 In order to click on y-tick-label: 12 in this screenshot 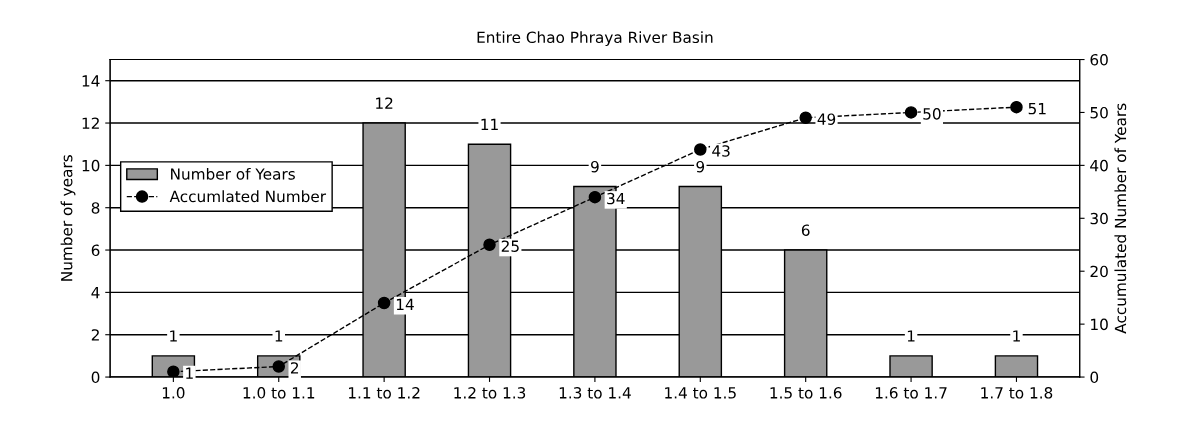, I will do `click(90, 123)`.